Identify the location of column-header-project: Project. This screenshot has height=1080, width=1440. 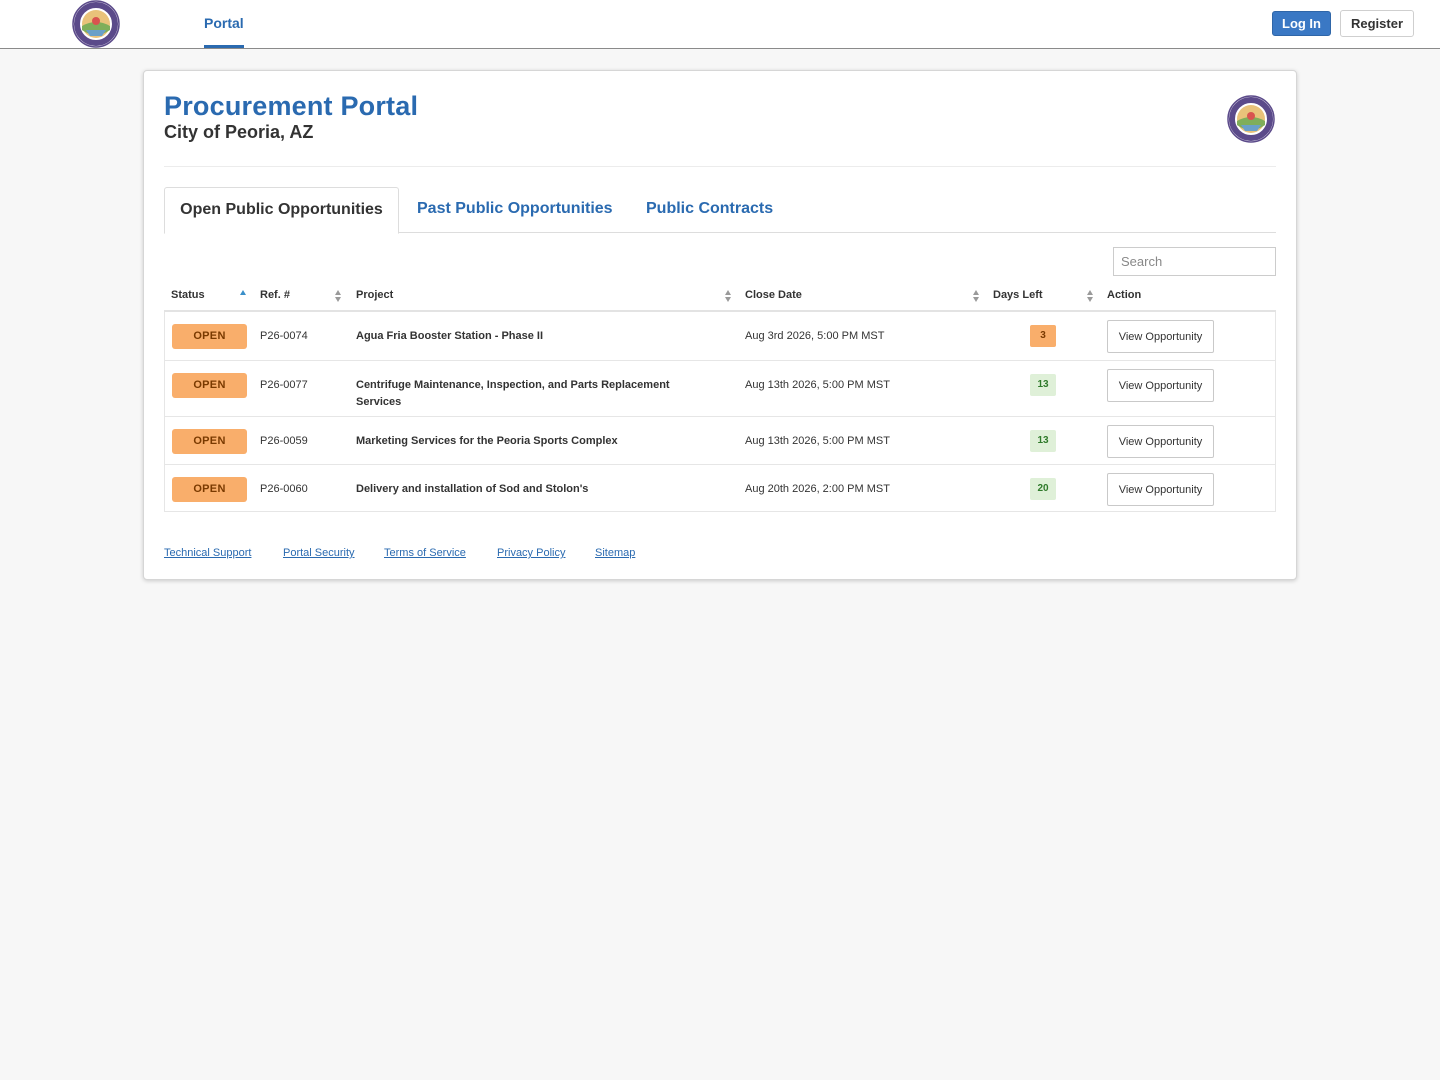
(375, 295).